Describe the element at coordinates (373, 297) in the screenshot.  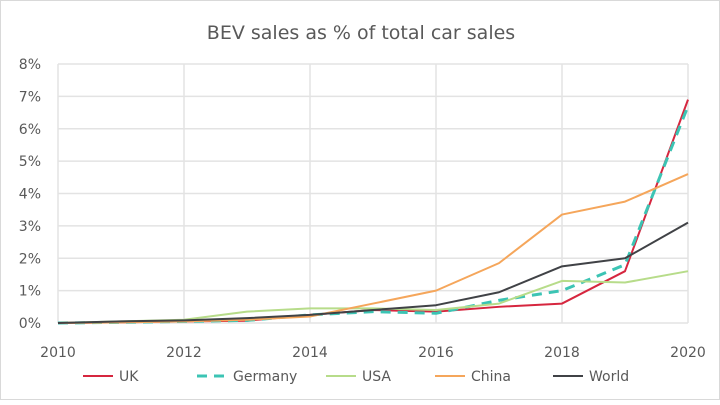
I see `series-line-usa` at that location.